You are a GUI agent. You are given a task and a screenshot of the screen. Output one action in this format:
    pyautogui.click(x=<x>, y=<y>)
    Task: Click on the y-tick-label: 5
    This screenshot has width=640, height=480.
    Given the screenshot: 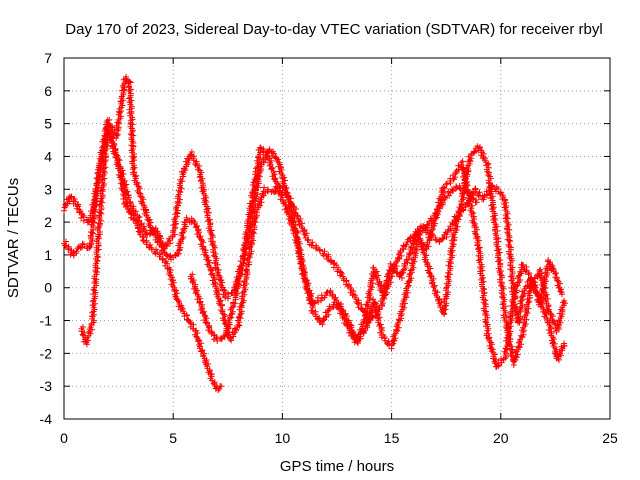 What is the action you would take?
    pyautogui.click(x=48, y=124)
    